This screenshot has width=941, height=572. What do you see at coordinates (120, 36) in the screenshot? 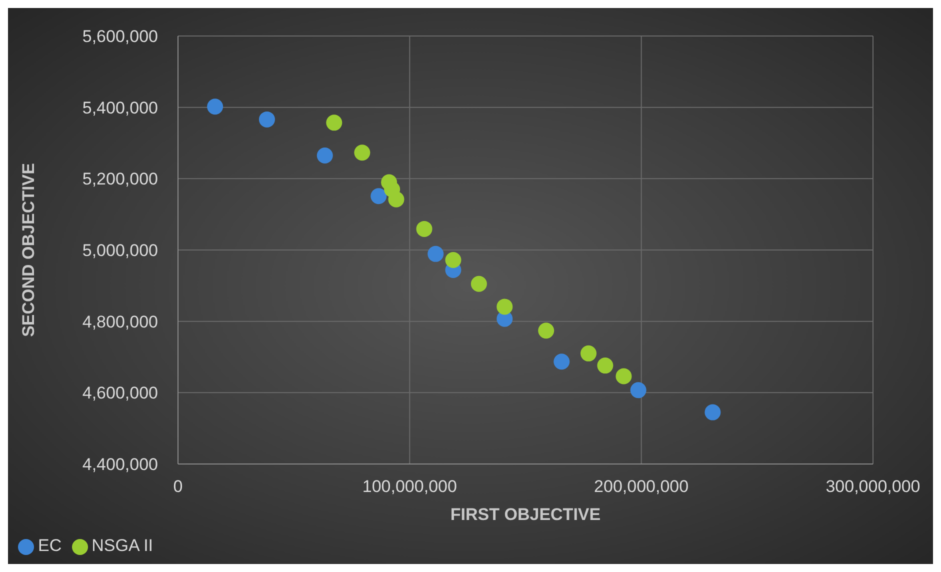
I see `y-tick-label: 5,600,000` at bounding box center [120, 36].